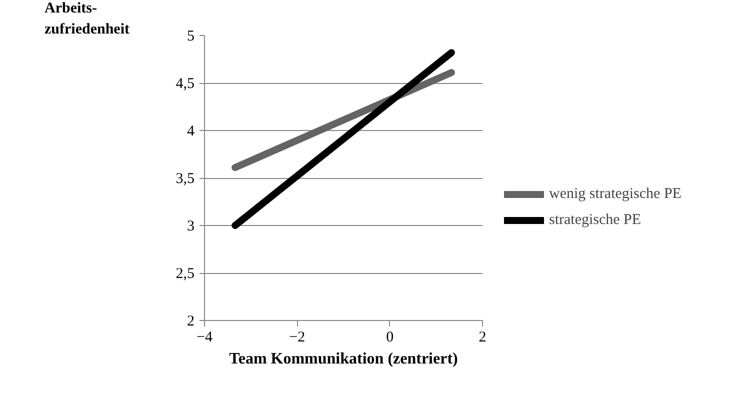  What do you see at coordinates (185, 274) in the screenshot?
I see `y-tick-label: 2,5` at bounding box center [185, 274].